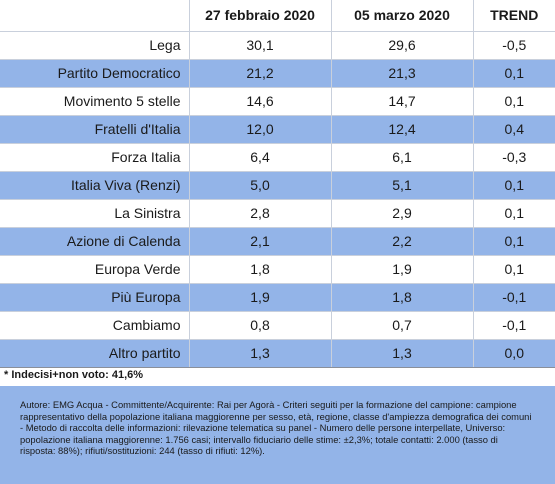 This screenshot has height=484, width=555. I want to click on table-row: La Sinistra 2,8 2,9 0,1, so click(277, 213).